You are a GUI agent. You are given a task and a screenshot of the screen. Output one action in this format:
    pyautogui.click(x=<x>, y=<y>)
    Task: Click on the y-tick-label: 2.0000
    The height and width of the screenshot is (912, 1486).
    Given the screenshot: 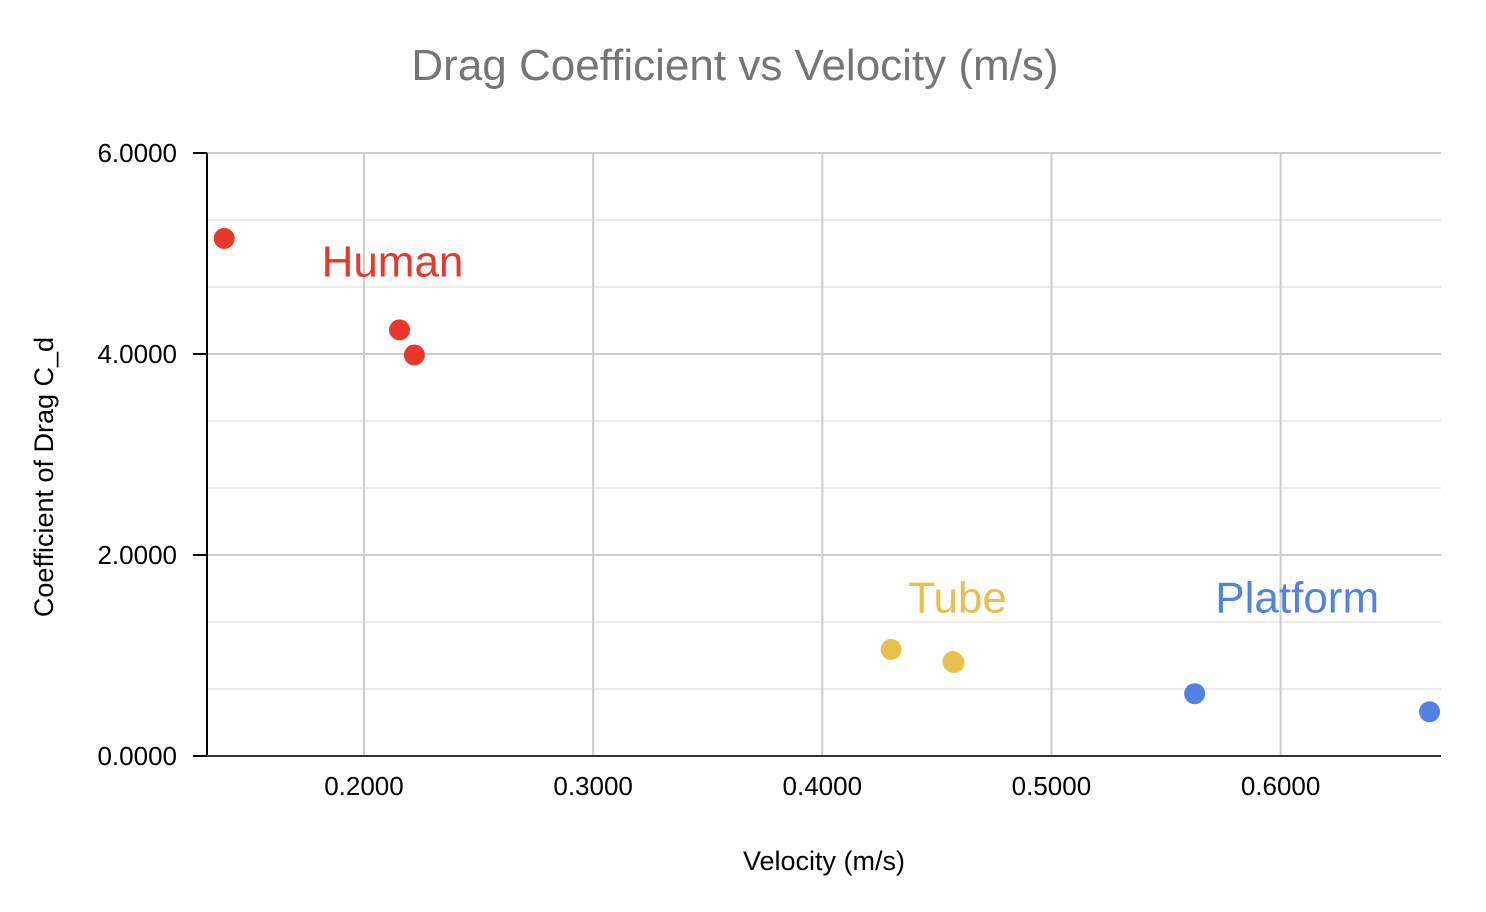 What is the action you would take?
    pyautogui.click(x=137, y=555)
    